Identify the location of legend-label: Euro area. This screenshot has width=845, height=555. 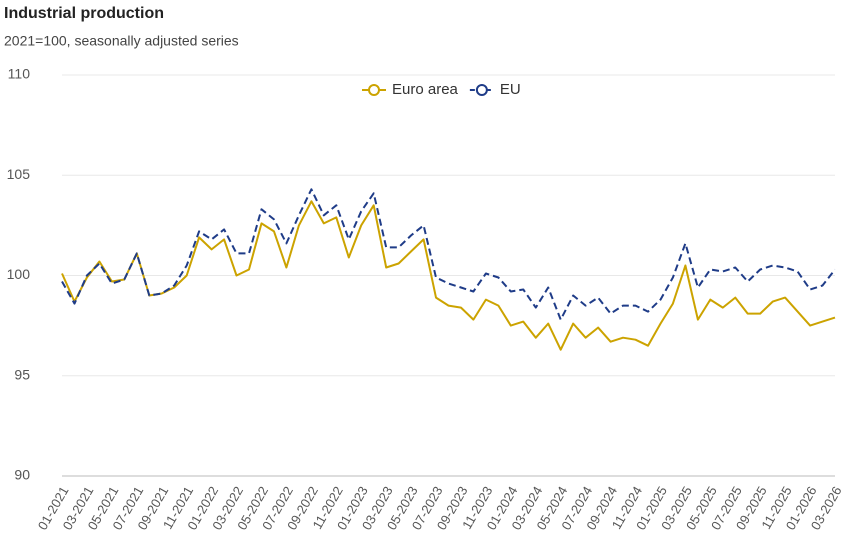
(425, 89).